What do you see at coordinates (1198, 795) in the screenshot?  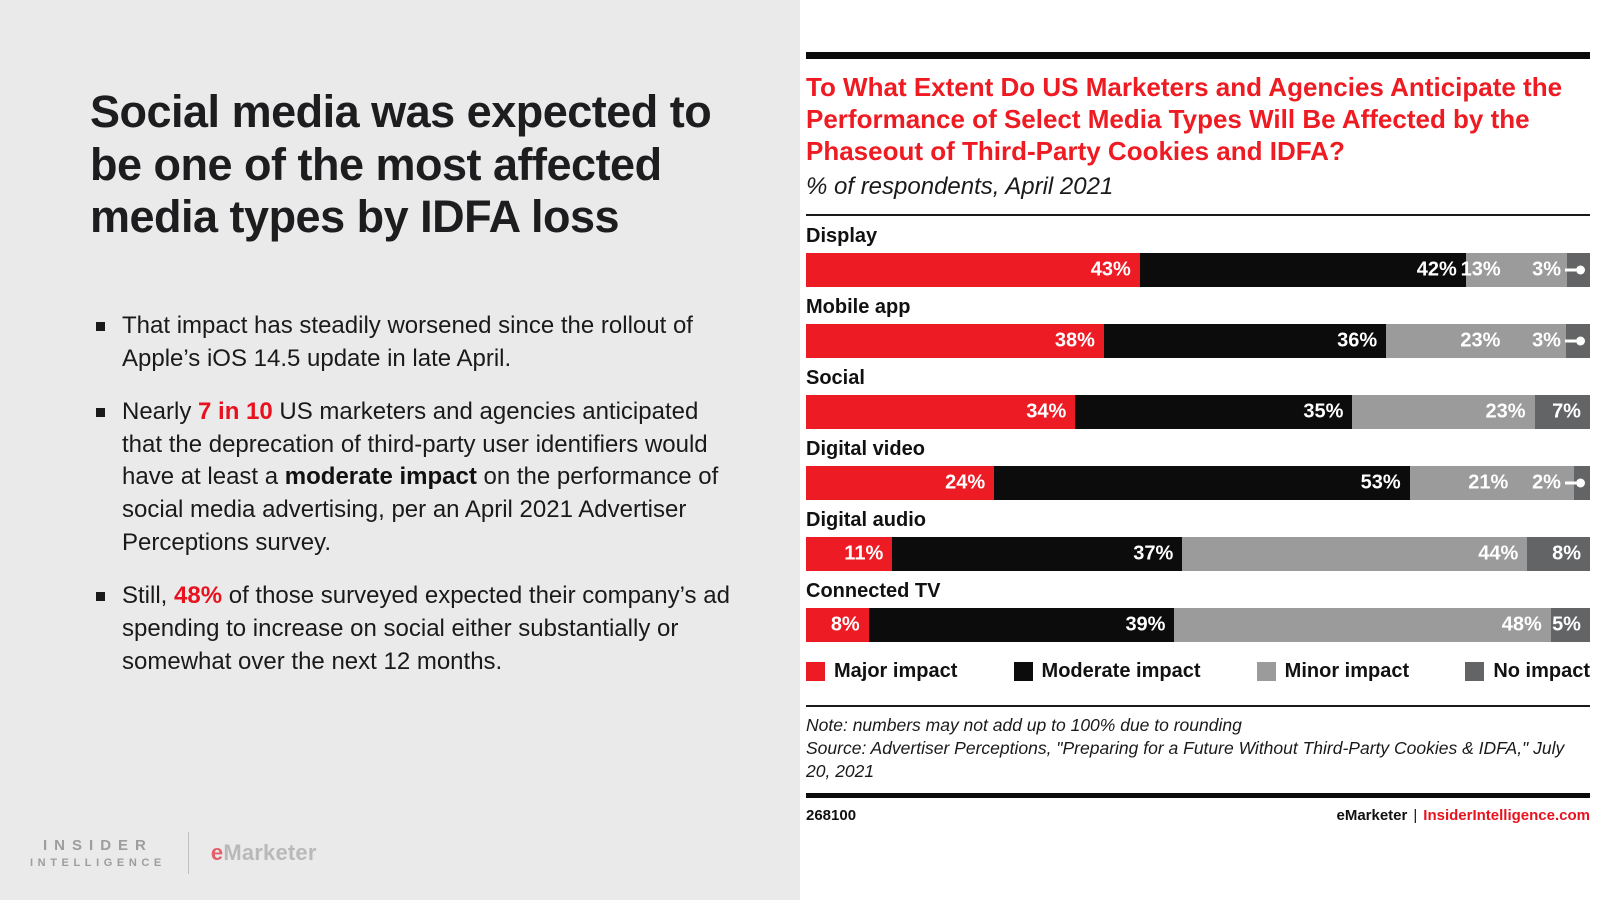 I see `footer-rule` at bounding box center [1198, 795].